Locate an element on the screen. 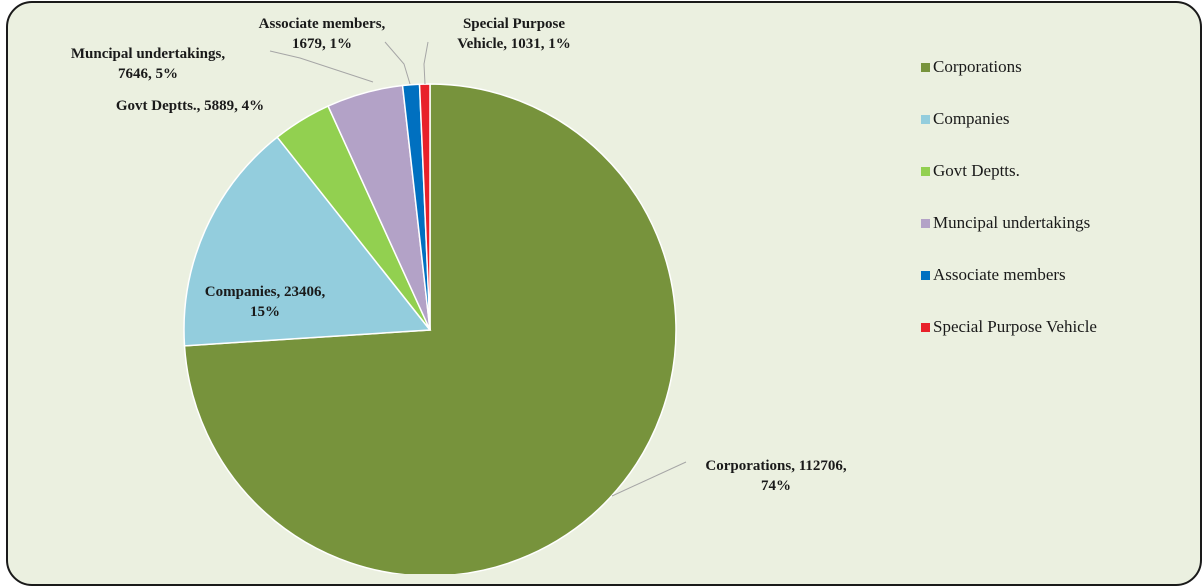 This screenshot has height=586, width=1204. legend-label: Special Purpose Vehicle is located at coordinates (1015, 326).